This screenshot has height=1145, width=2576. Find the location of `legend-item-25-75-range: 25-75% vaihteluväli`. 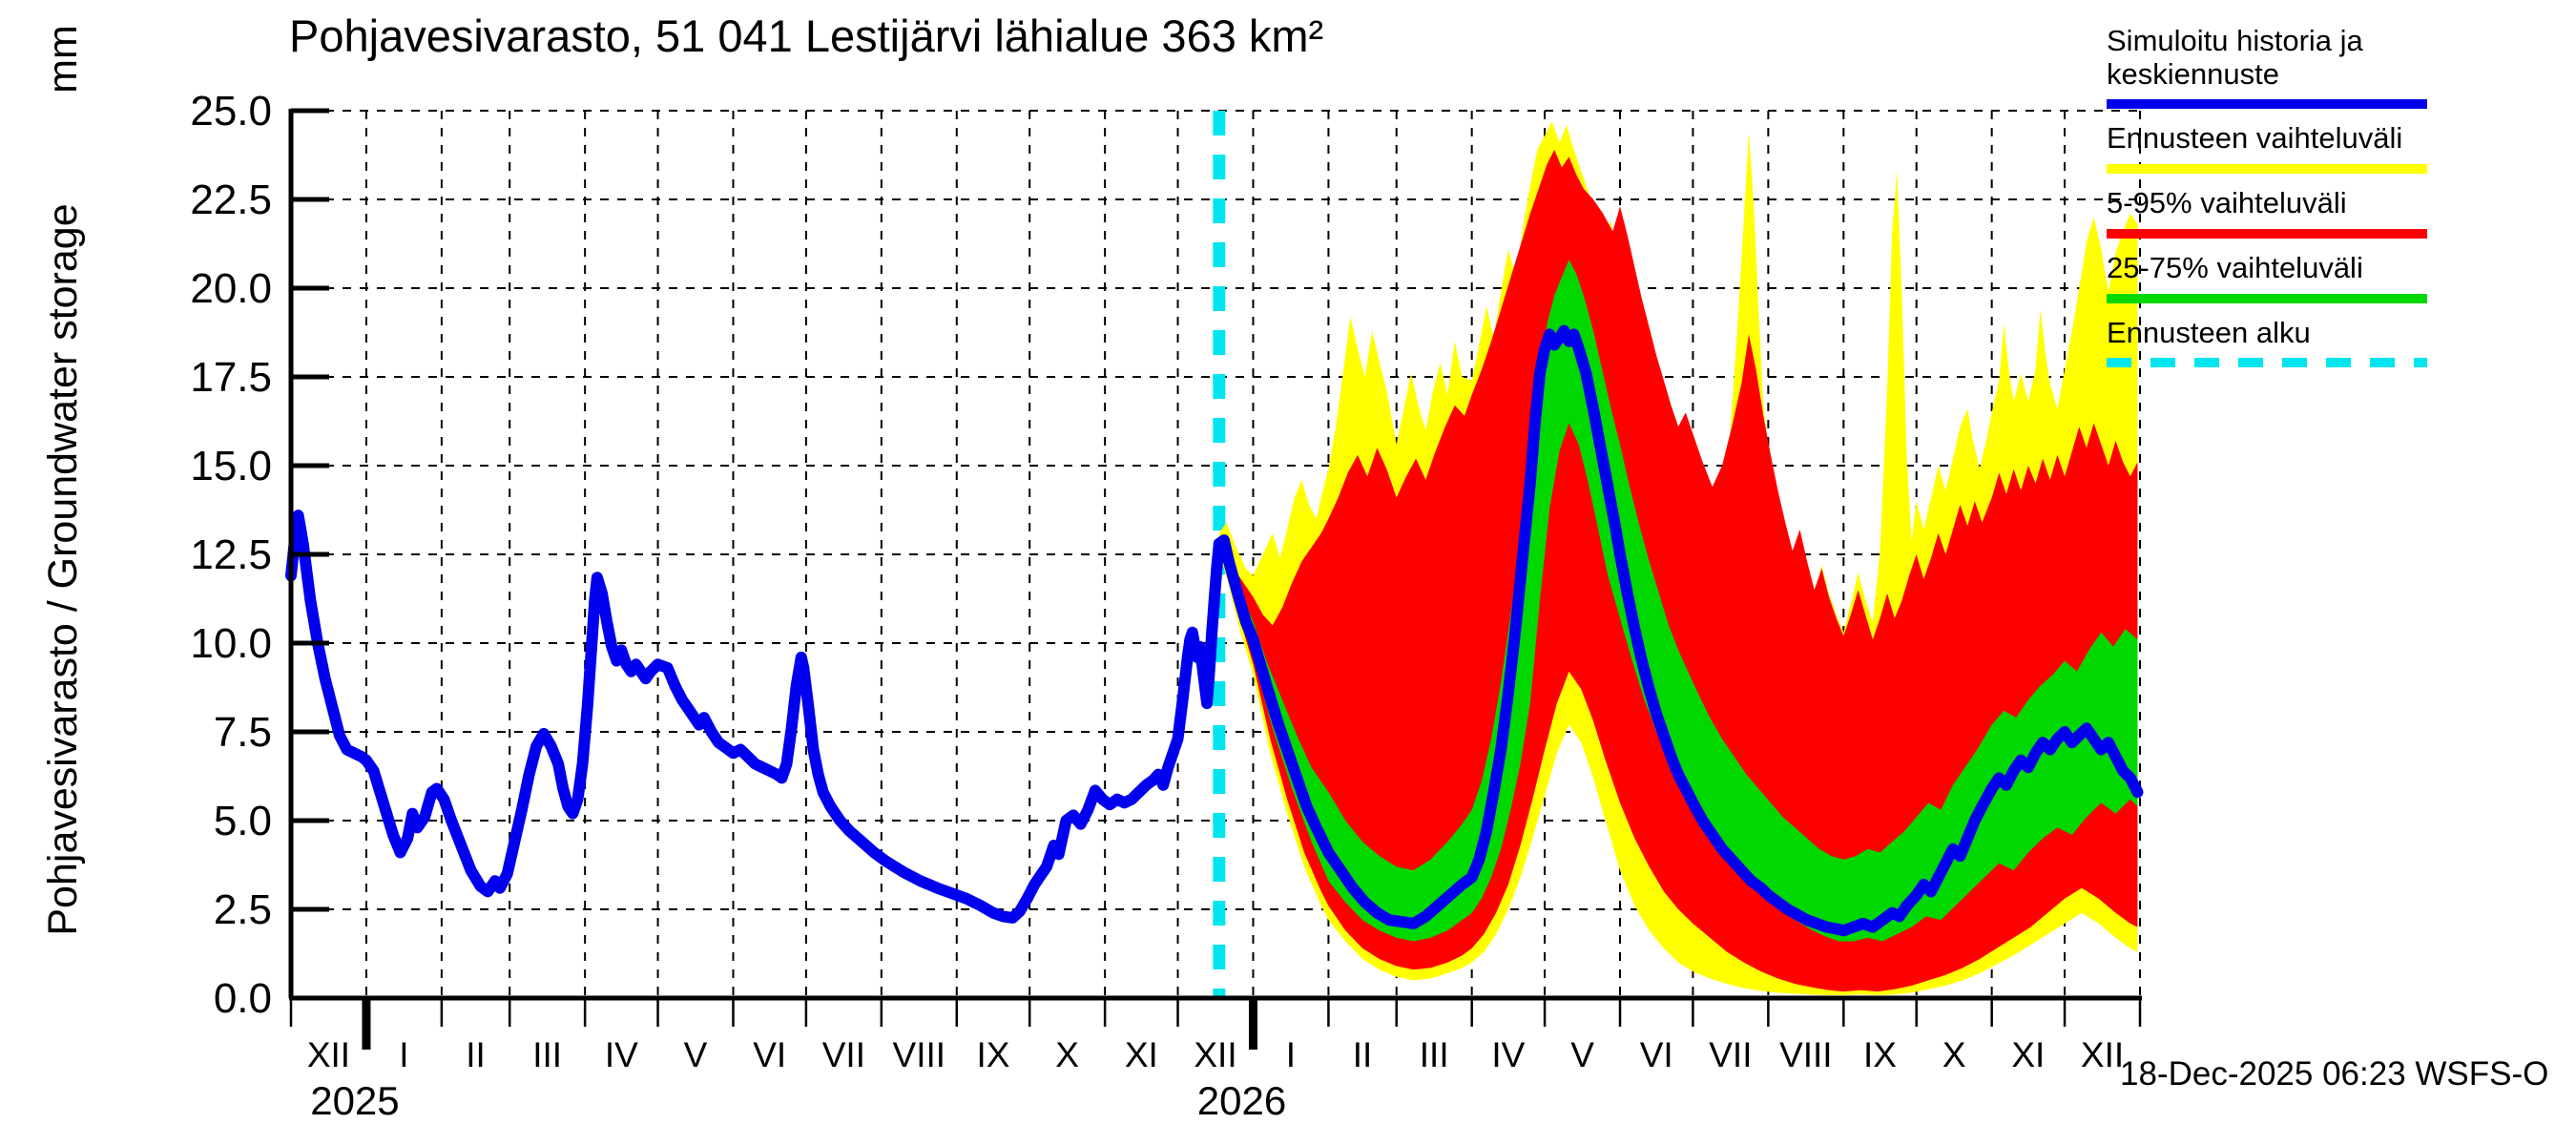

legend-item-25-75-range: 25-75% vaihteluväli is located at coordinates (2336, 276).